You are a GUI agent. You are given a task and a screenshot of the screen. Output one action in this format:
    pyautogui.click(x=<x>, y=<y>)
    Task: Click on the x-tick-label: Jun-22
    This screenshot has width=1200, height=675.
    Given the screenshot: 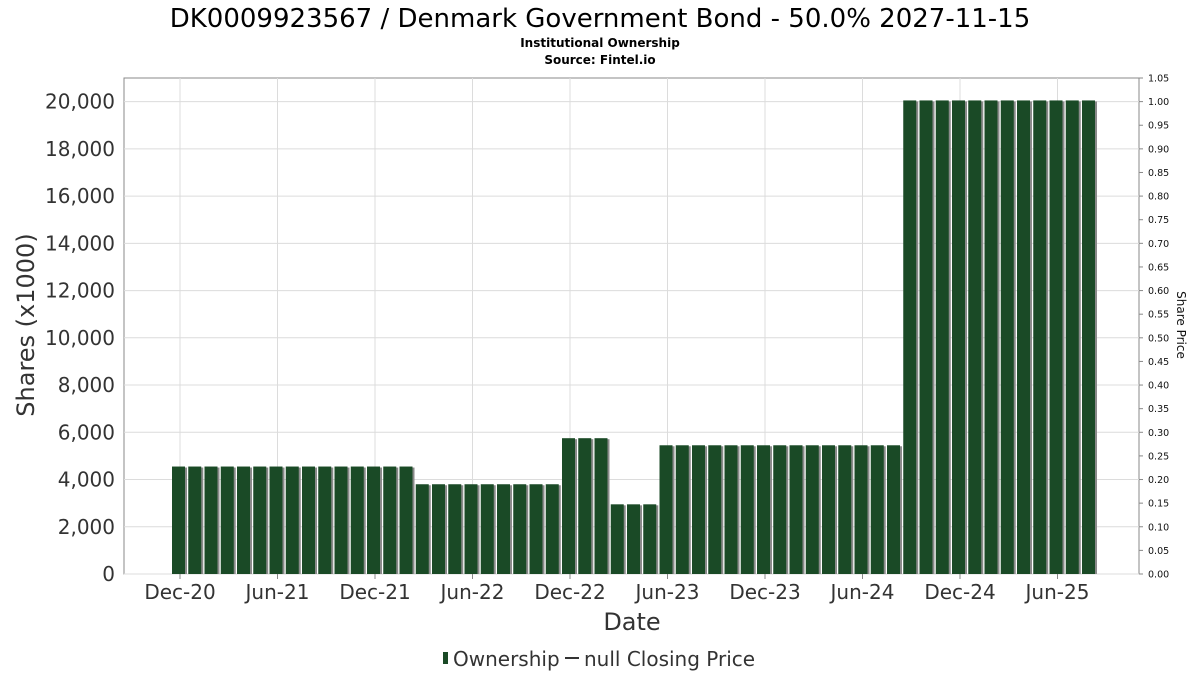 What is the action you would take?
    pyautogui.click(x=472, y=592)
    